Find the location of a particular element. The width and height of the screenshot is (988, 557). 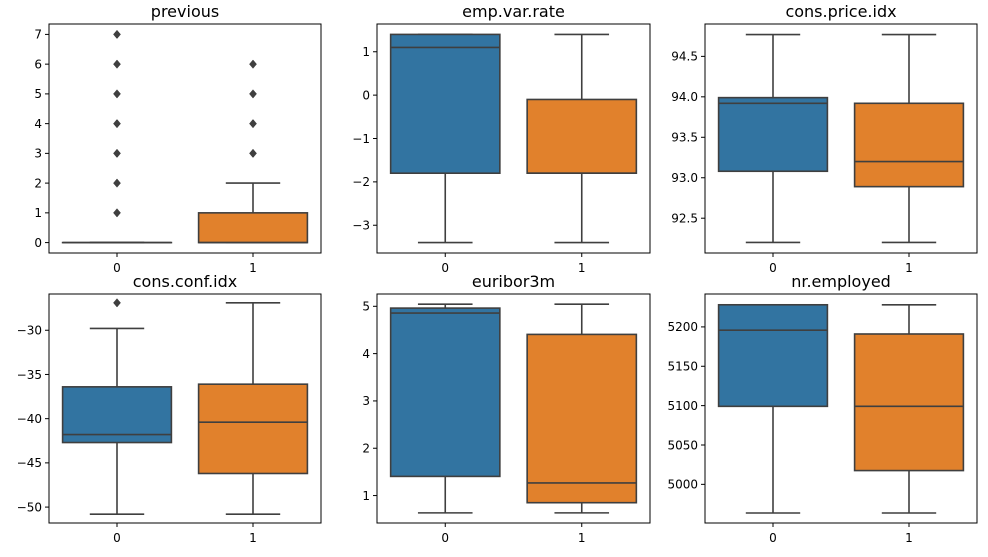

y-tick-label: −3 is located at coordinates (361, 226).